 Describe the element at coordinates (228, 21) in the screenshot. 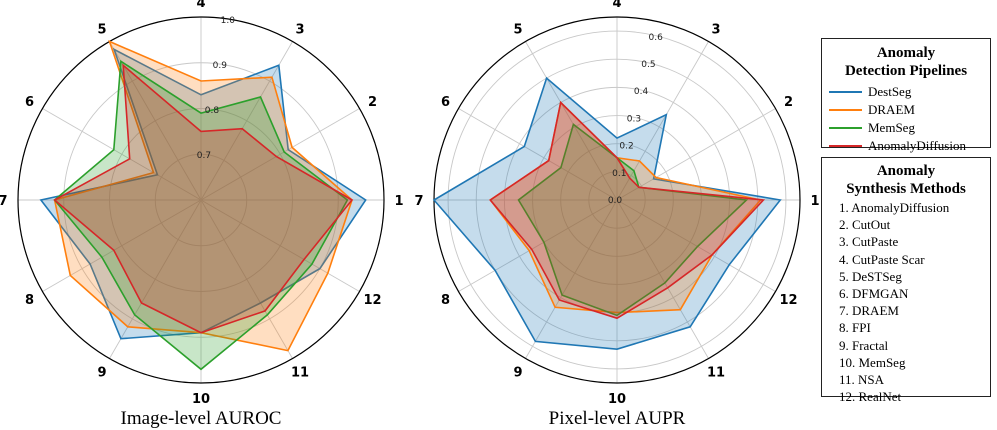

I see `rtick-label-1-0: 1.0` at that location.